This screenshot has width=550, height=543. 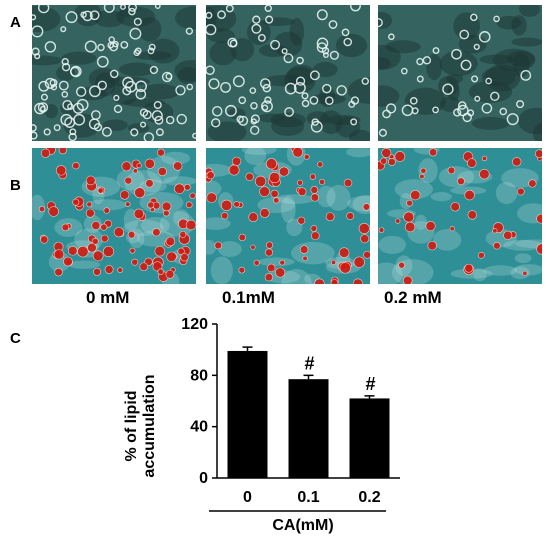 I want to click on micrograph-a-0mm, so click(x=114, y=73).